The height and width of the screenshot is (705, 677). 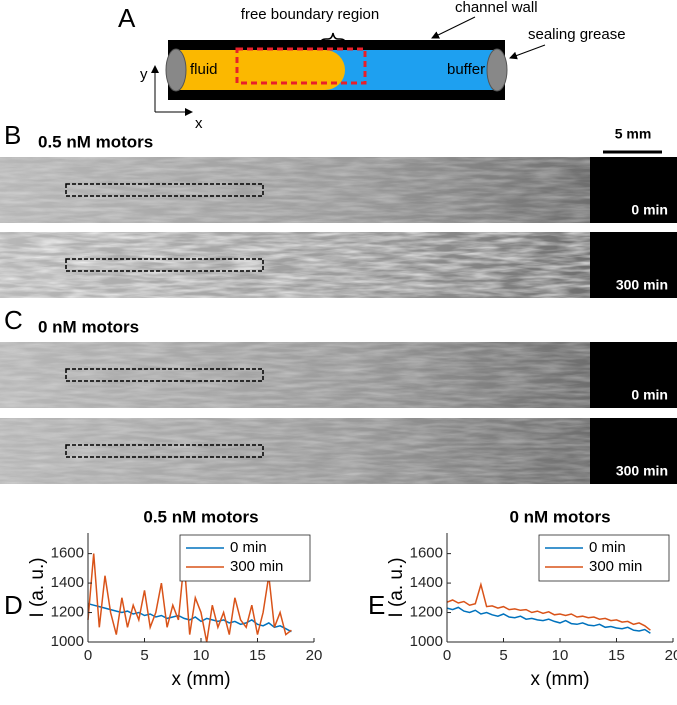 What do you see at coordinates (88, 326) in the screenshot?
I see `group-title: 0 nM motors` at bounding box center [88, 326].